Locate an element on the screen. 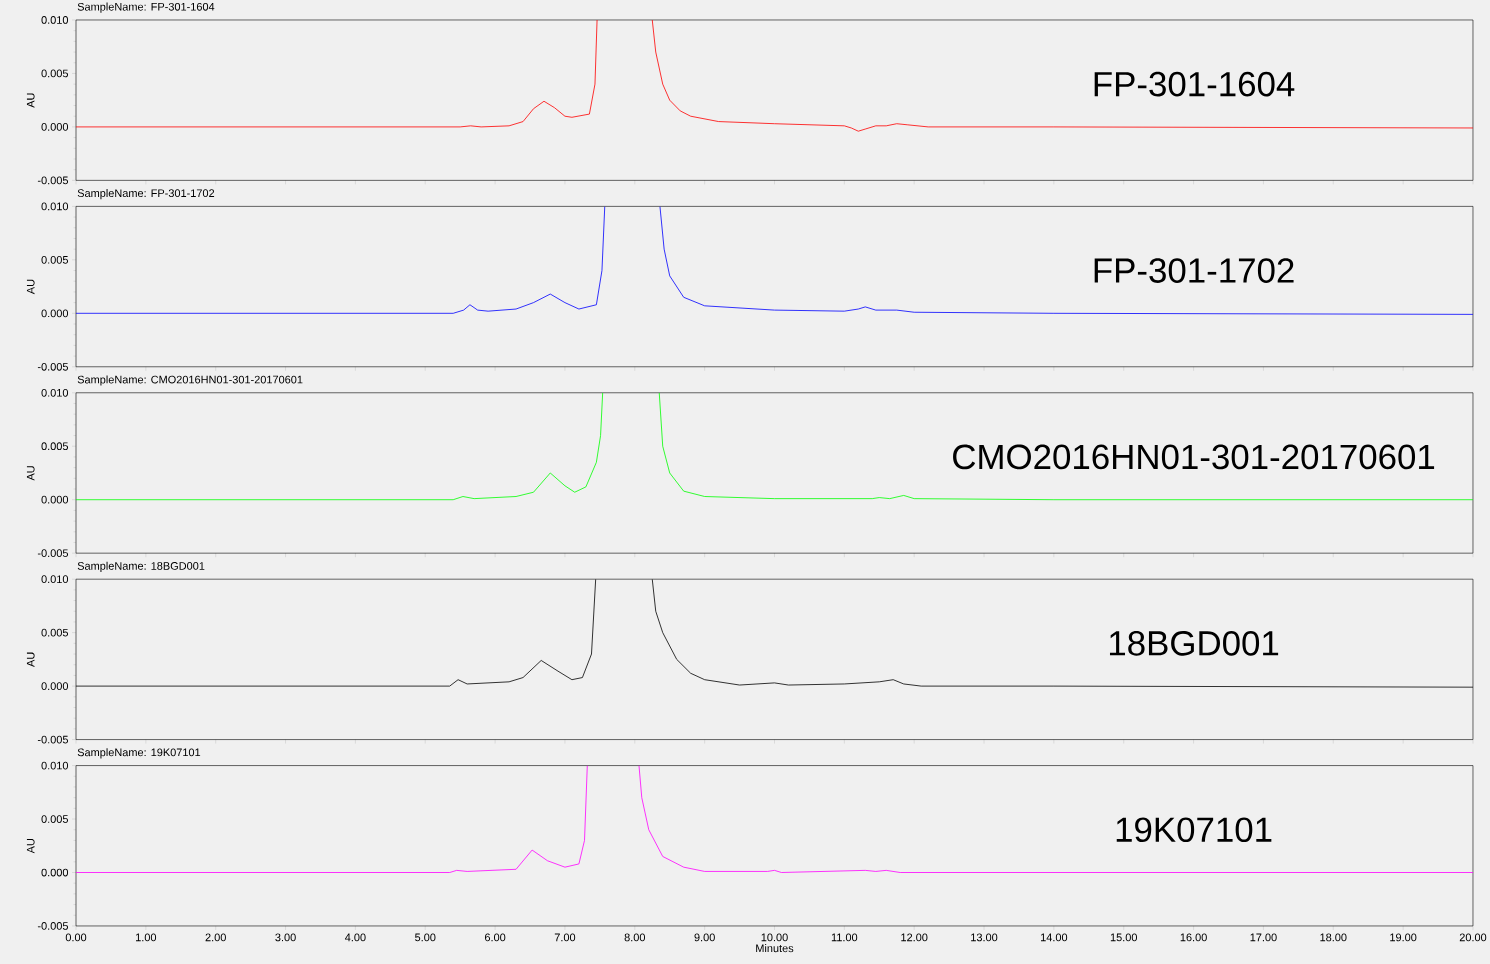 The width and height of the screenshot is (1490, 964). x-tick-label: 14.00 is located at coordinates (1054, 937).